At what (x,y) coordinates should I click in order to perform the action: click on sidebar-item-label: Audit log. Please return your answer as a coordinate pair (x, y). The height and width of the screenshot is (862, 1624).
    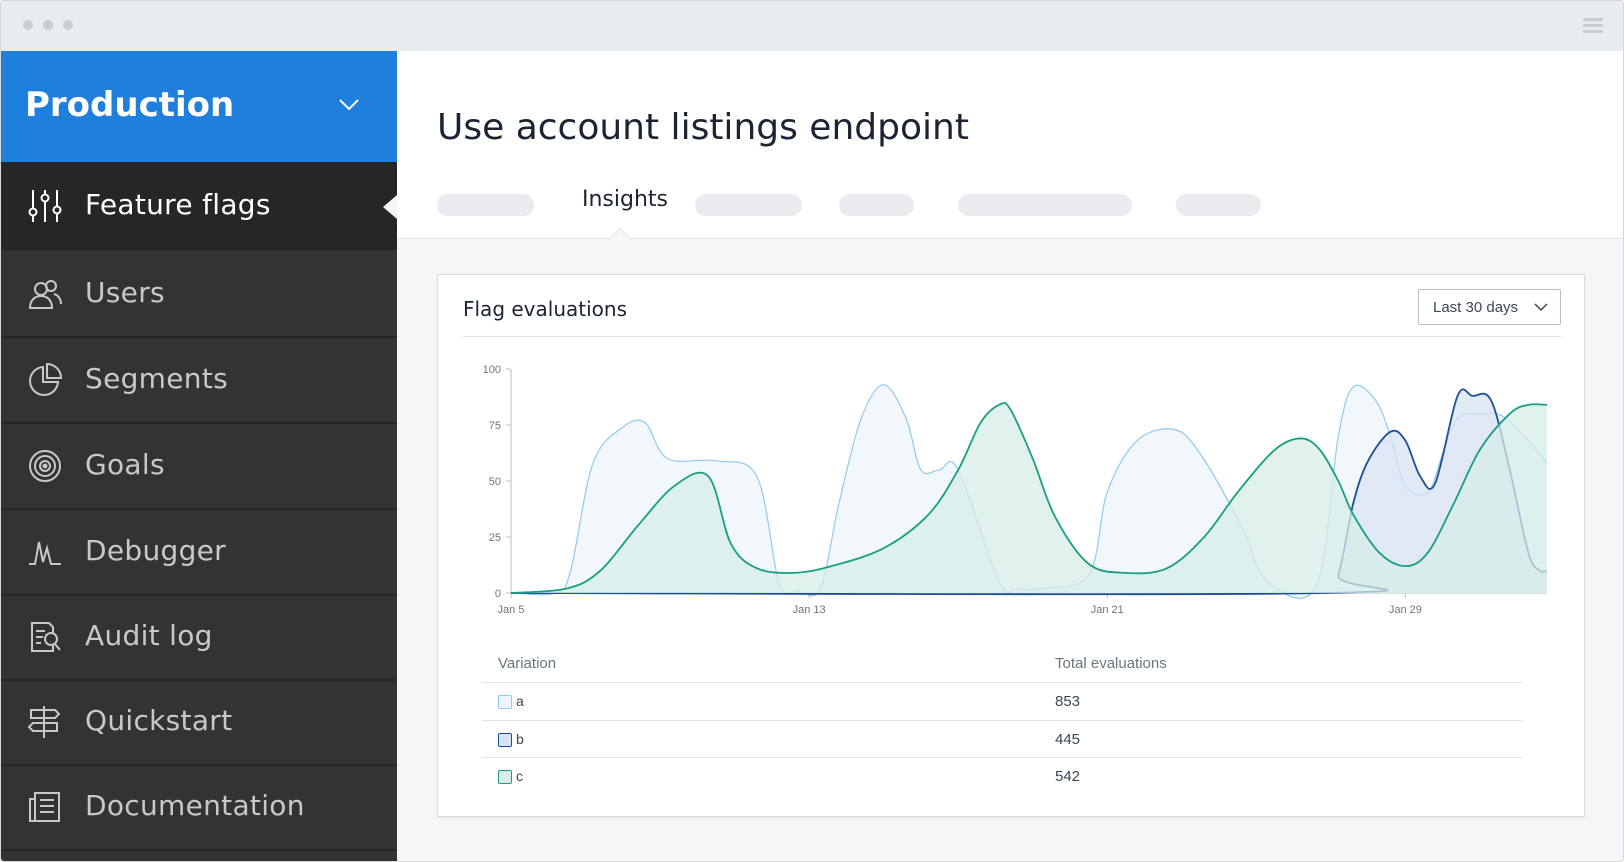
    Looking at the image, I should click on (149, 635).